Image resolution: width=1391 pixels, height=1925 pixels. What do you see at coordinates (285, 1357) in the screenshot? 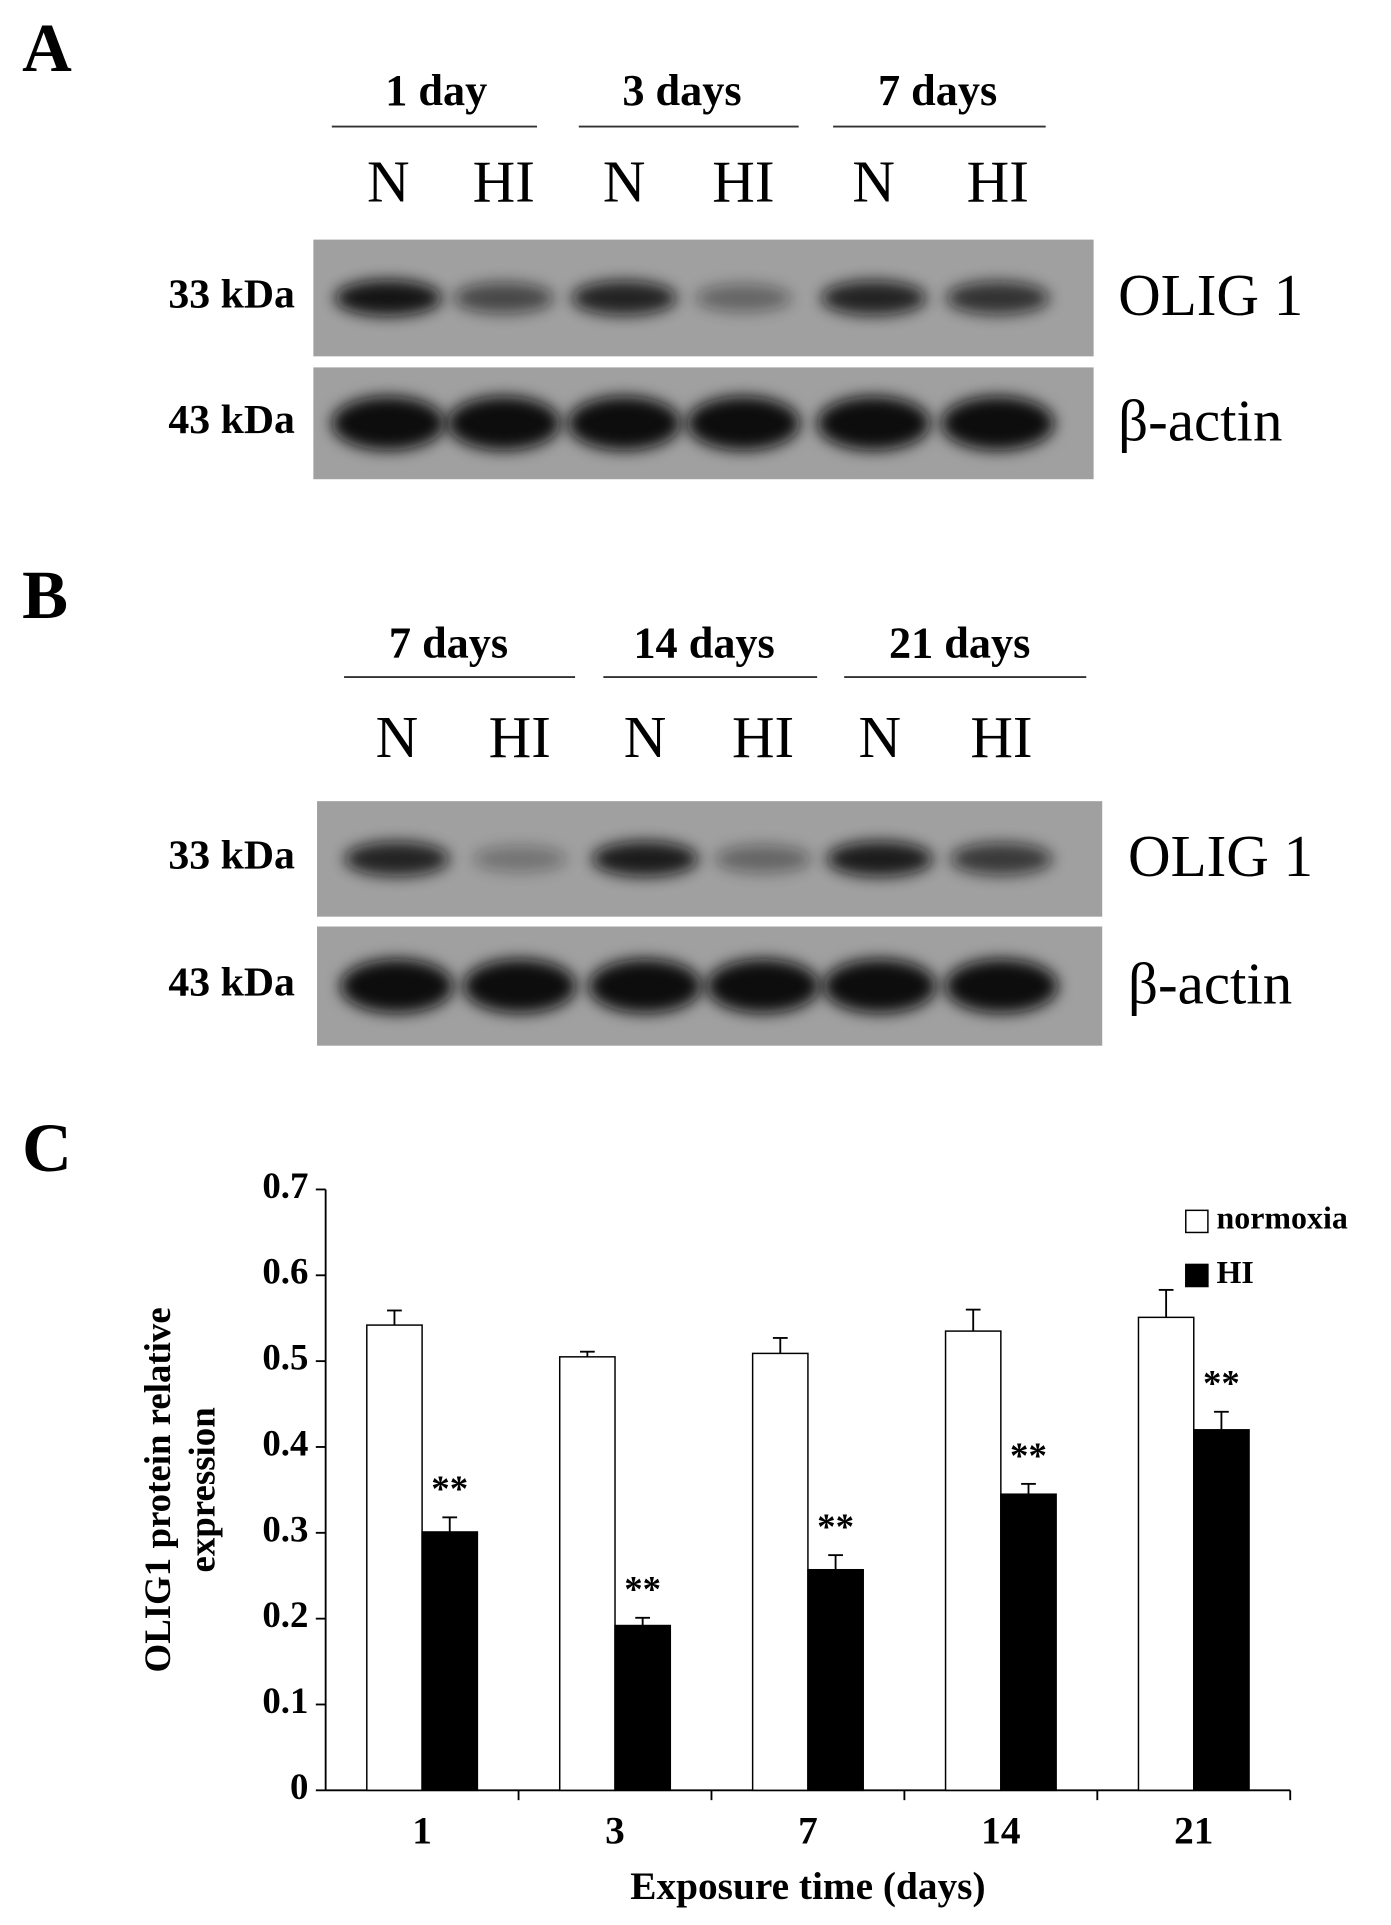
I see `y-tick-label: 0.5` at bounding box center [285, 1357].